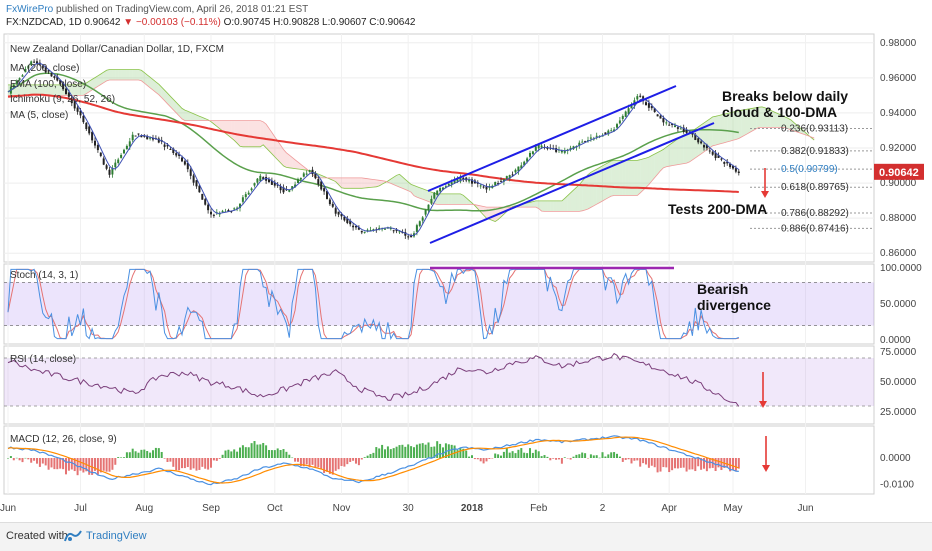  I want to click on rsi-down-arrow-head, so click(763, 404).